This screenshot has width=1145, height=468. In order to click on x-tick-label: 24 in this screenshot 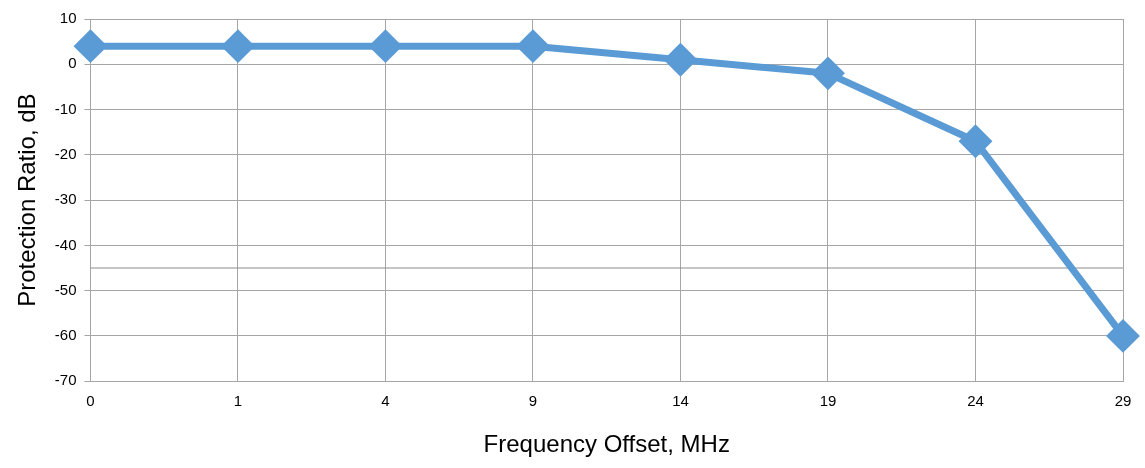, I will do `click(975, 401)`.